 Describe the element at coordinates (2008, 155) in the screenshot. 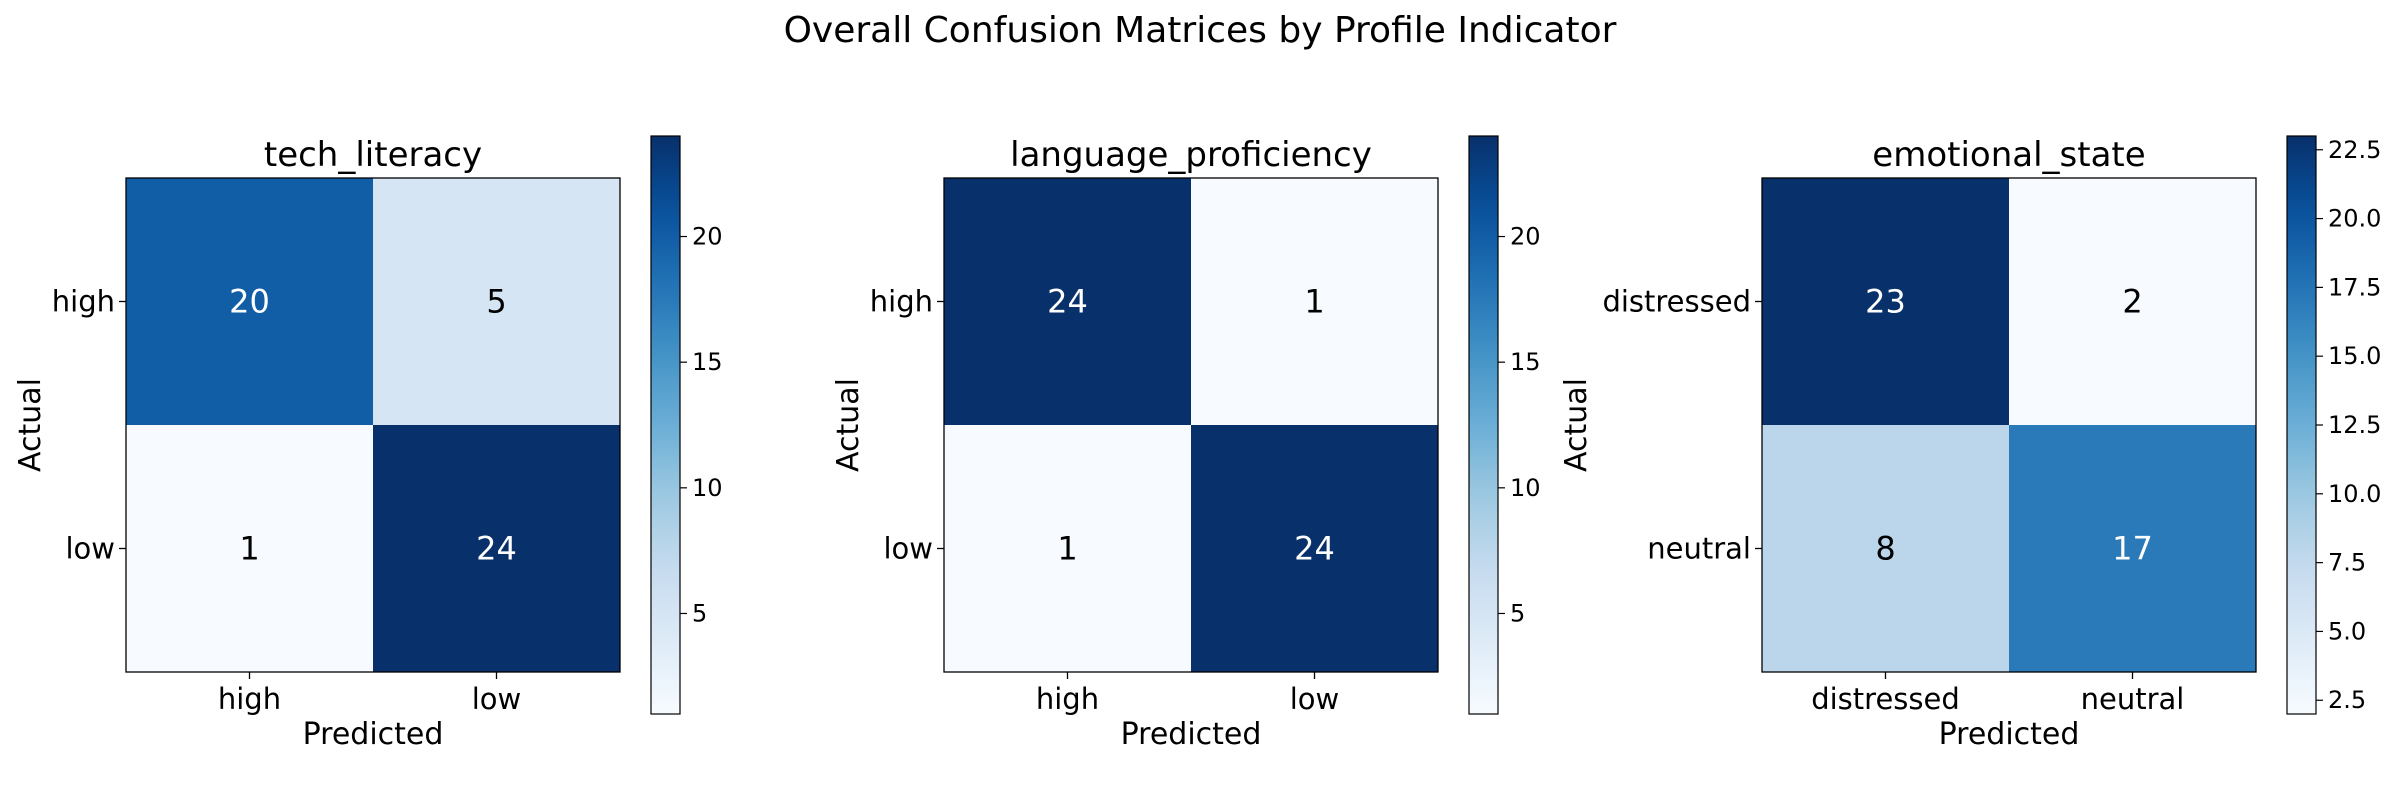

I see `panel-title: emotional_state` at that location.